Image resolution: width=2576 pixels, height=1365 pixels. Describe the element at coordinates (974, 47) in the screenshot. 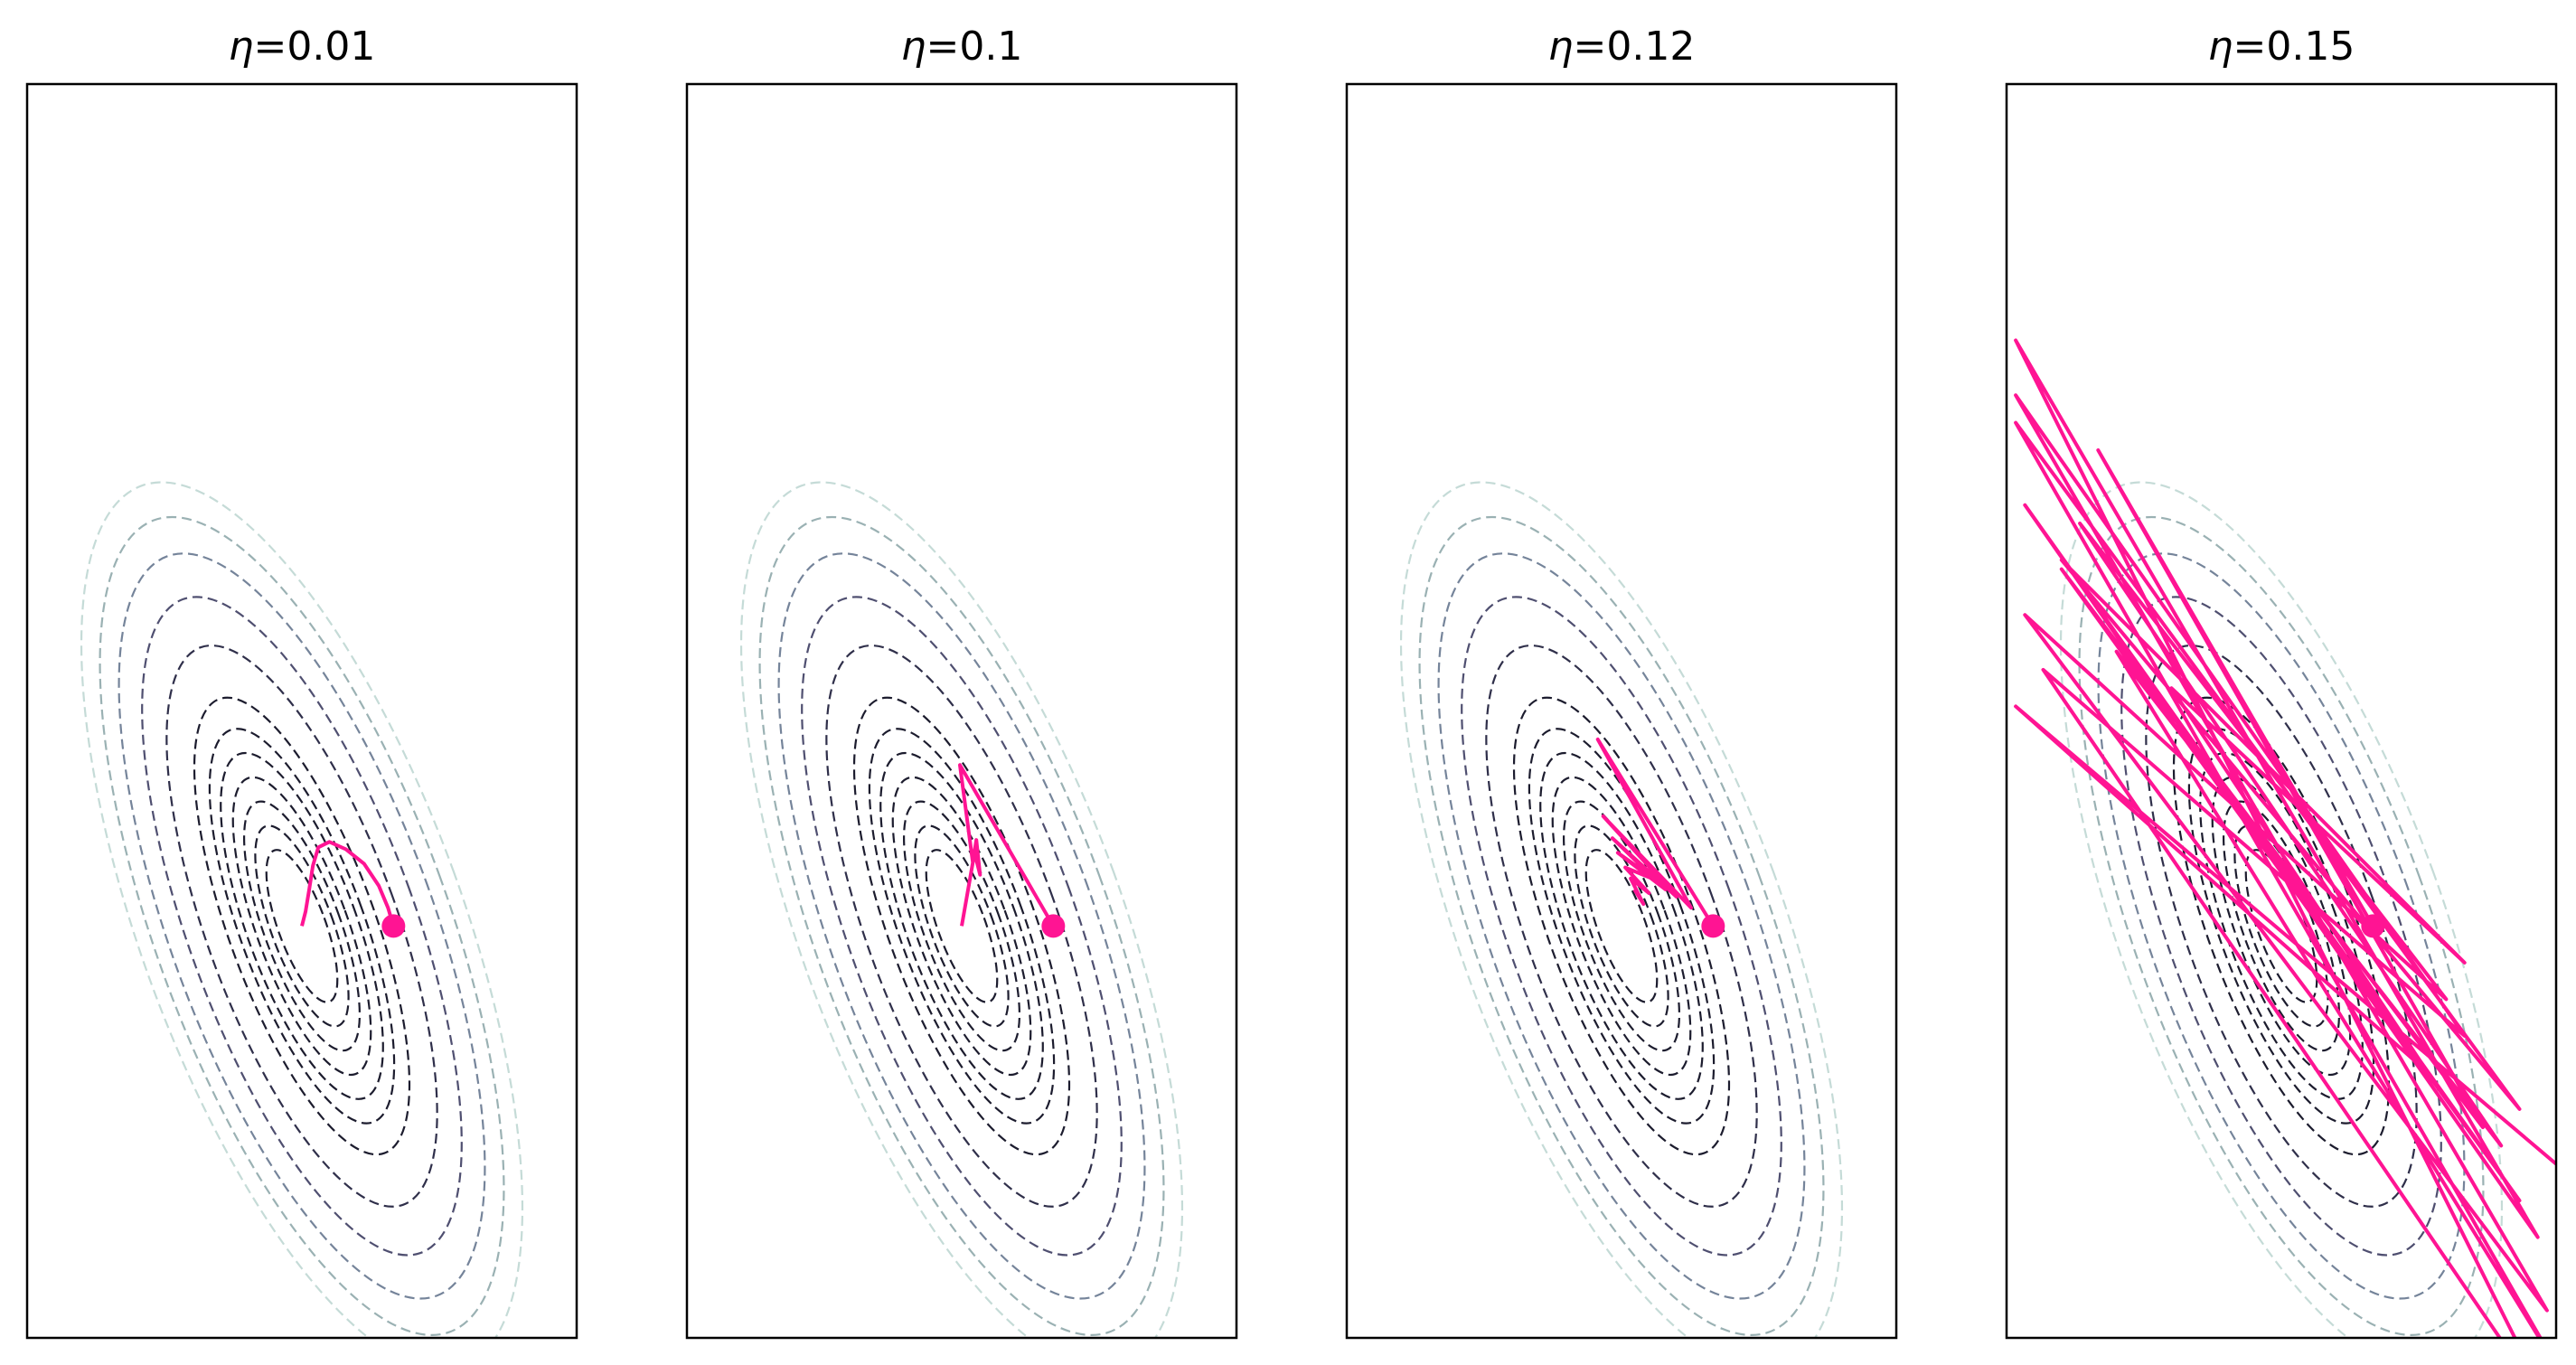

I see `title-value: =0.1` at that location.